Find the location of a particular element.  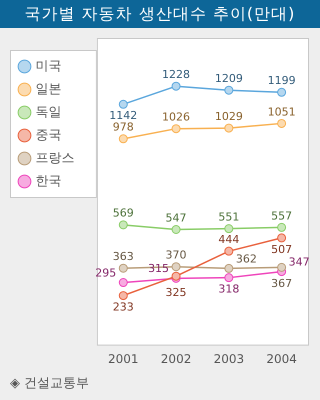

chart-title: 국가별 자동차 생산대수 추이(만대) is located at coordinates (160, 14).